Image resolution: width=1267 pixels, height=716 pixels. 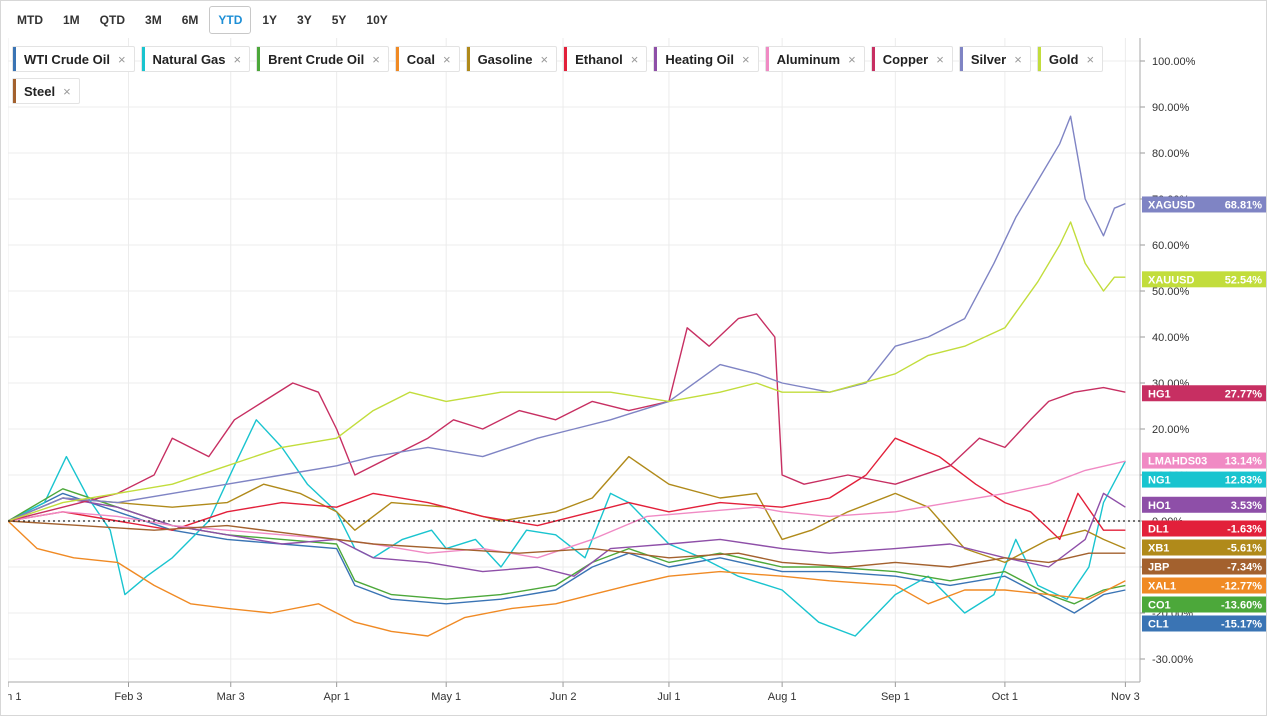 What do you see at coordinates (1171, 154) in the screenshot?
I see `y-tick-label: 80.00%` at bounding box center [1171, 154].